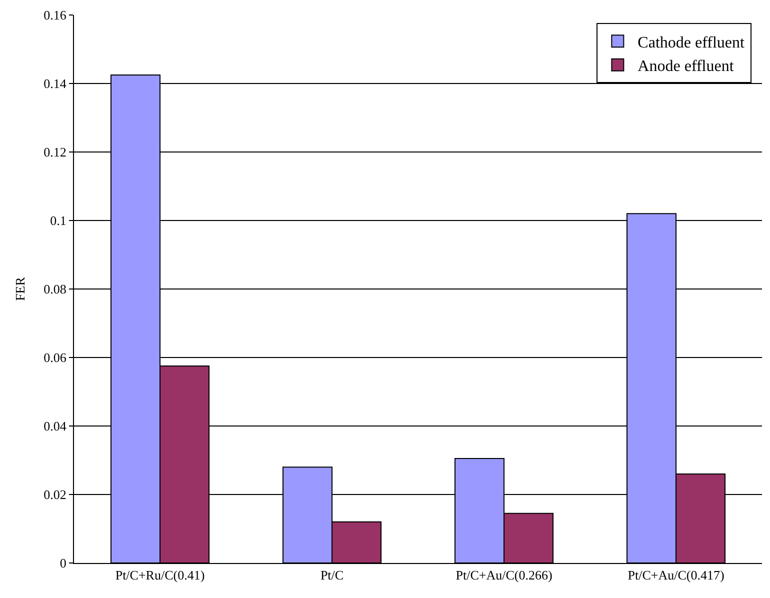  What do you see at coordinates (55, 152) in the screenshot?
I see `y-tick-label: 0.12` at bounding box center [55, 152].